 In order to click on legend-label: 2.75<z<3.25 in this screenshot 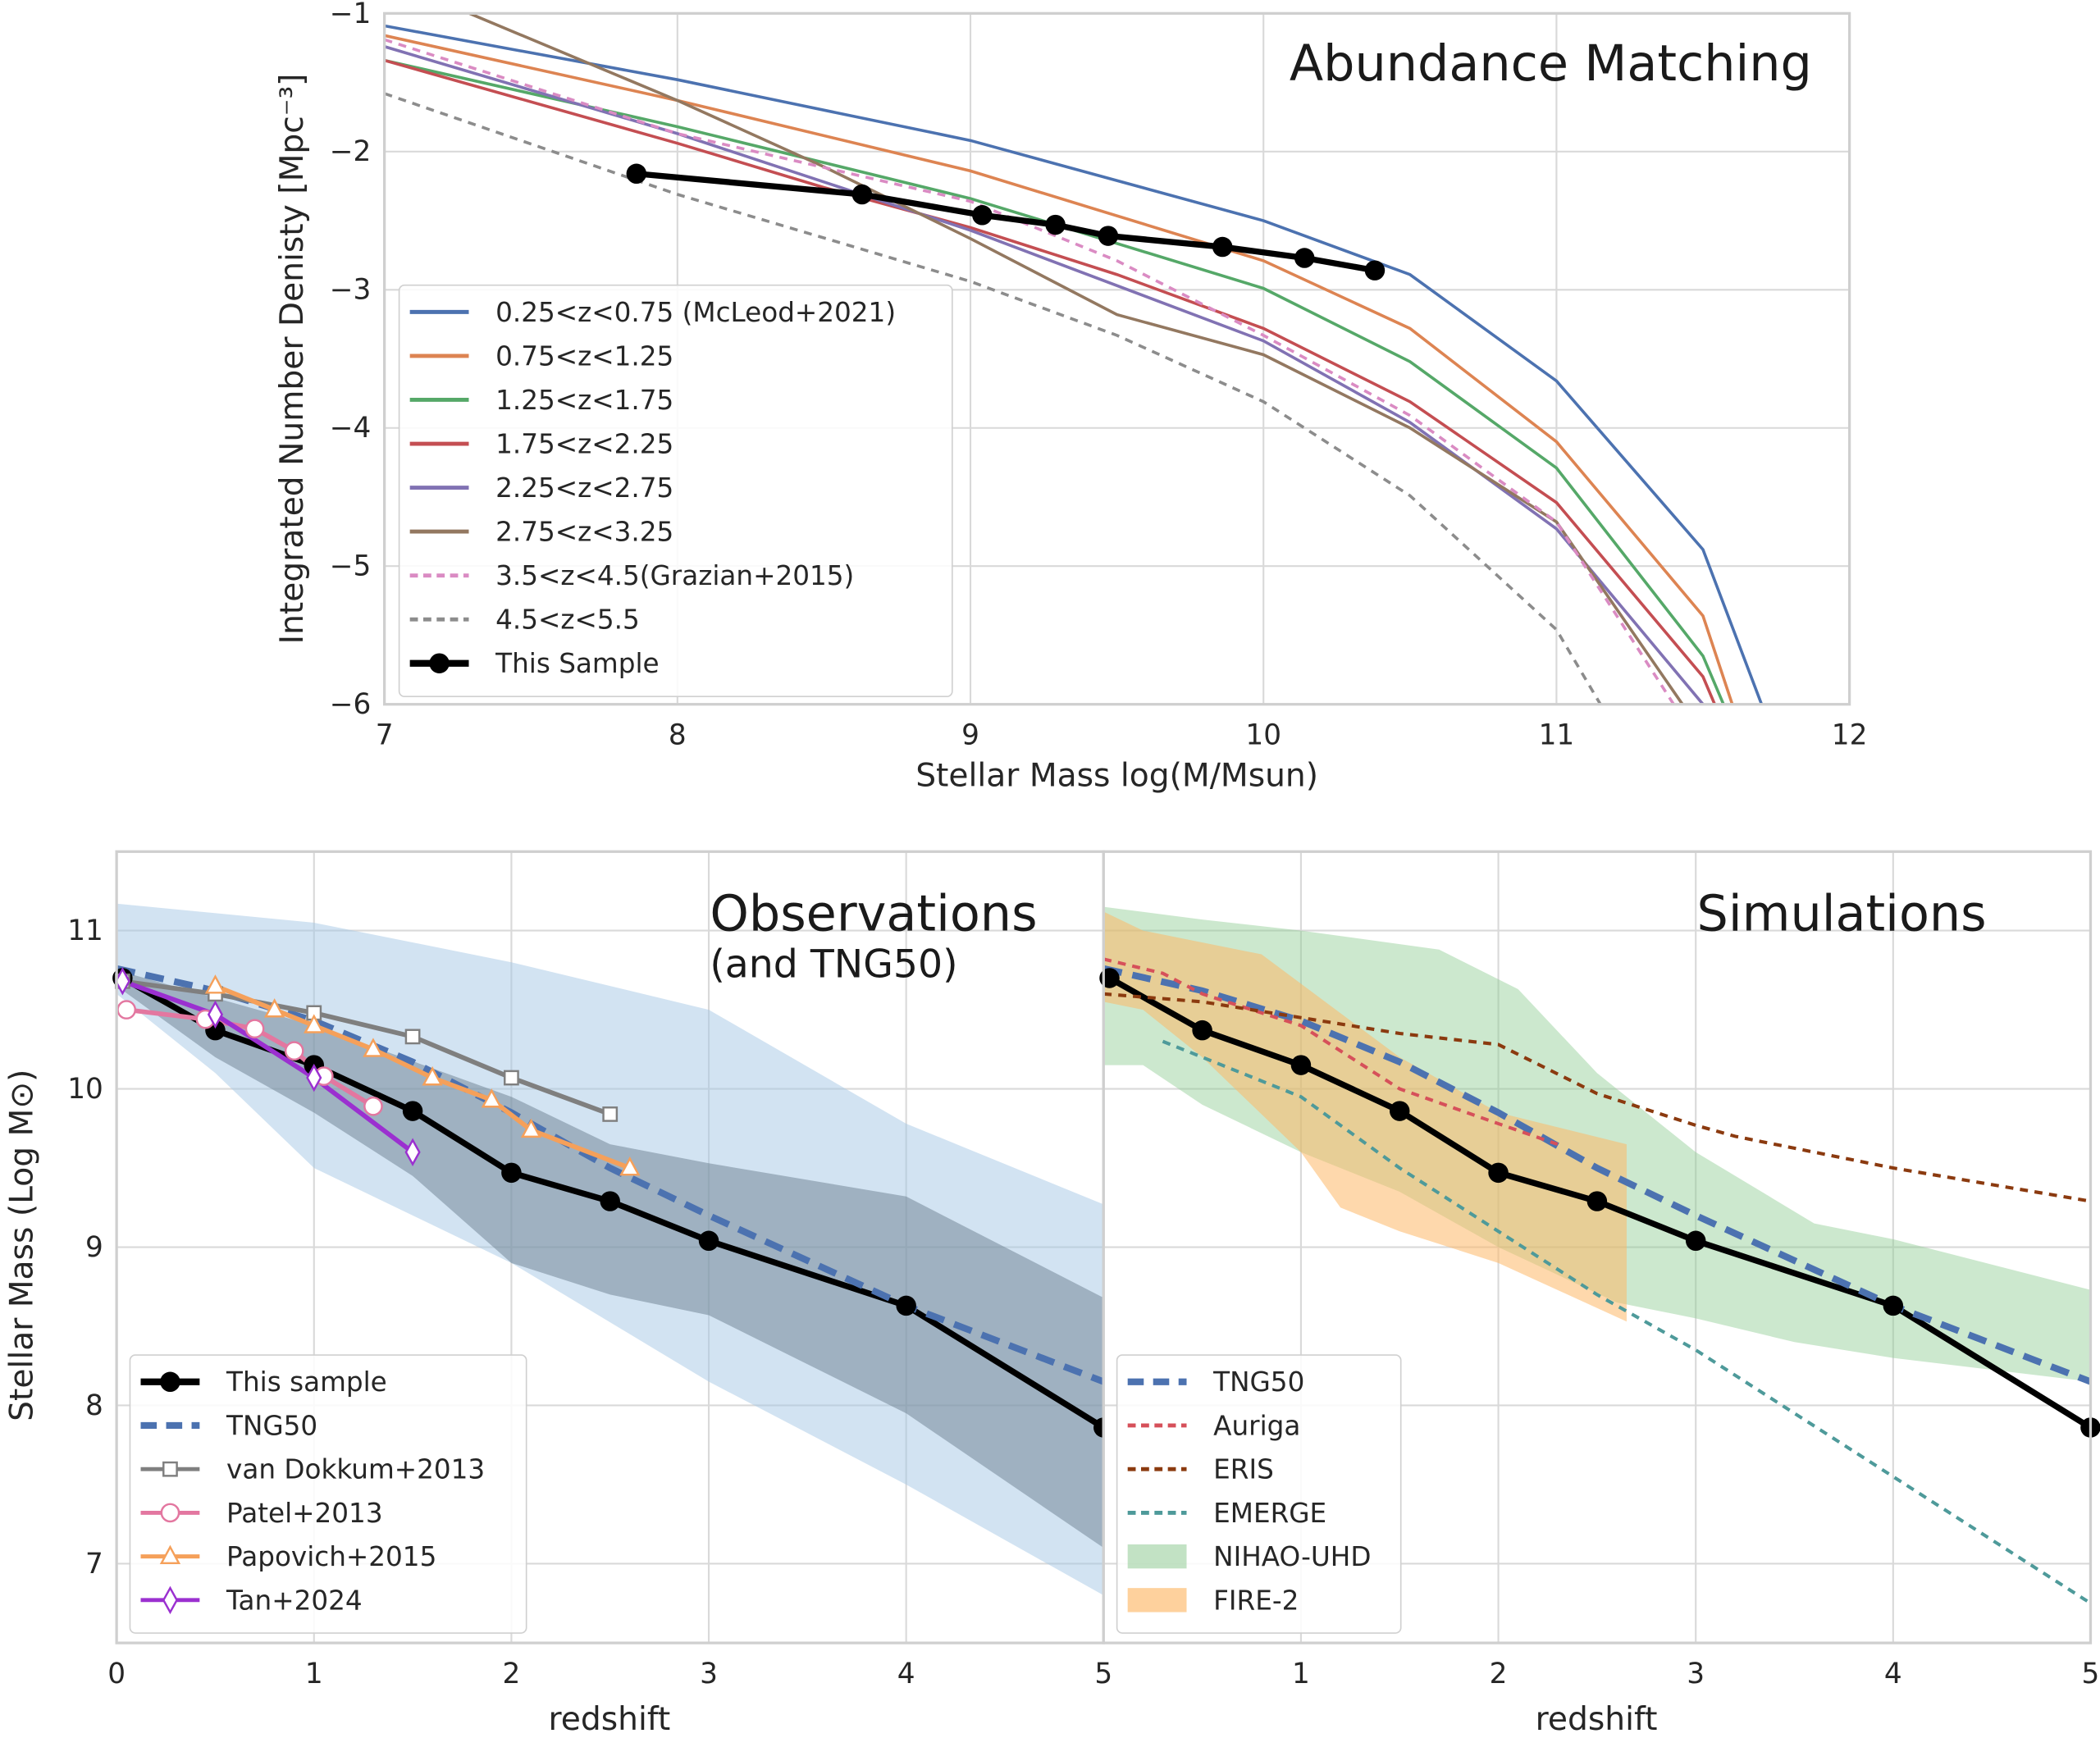, I will do `click(584, 532)`.